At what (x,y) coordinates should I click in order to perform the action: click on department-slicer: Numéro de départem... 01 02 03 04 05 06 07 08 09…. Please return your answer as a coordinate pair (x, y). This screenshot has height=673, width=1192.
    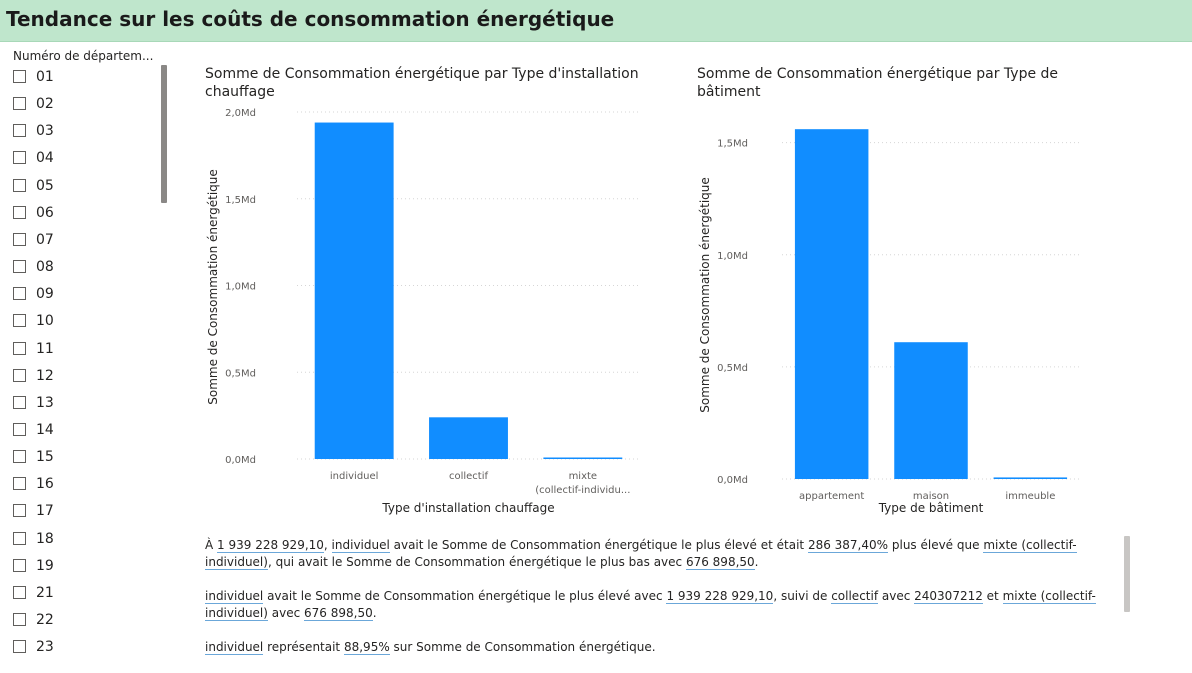
    Looking at the image, I should click on (86, 358).